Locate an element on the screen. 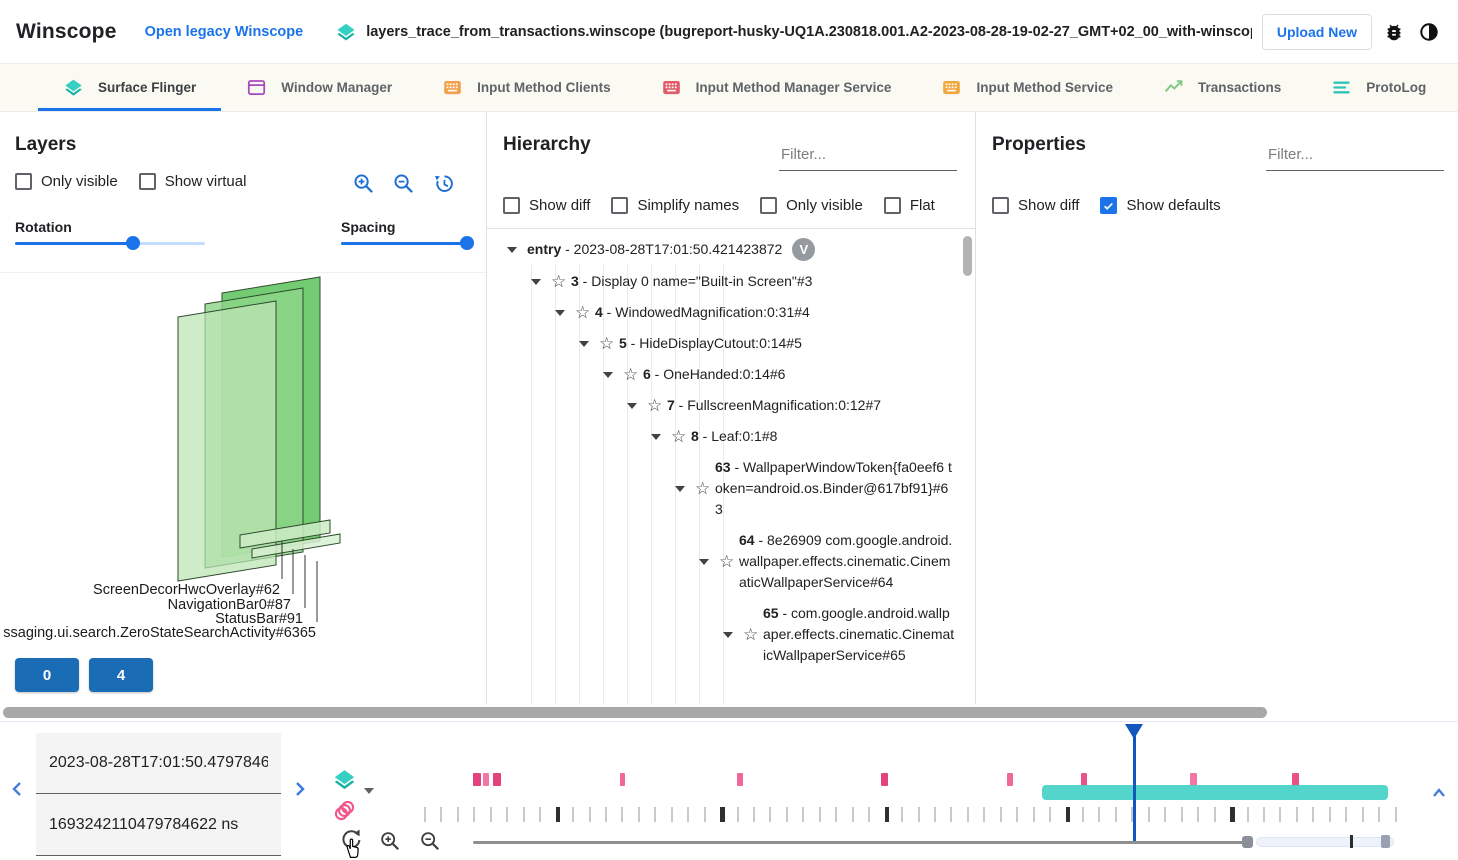  upload-new-button: Upload New is located at coordinates (1316, 31).